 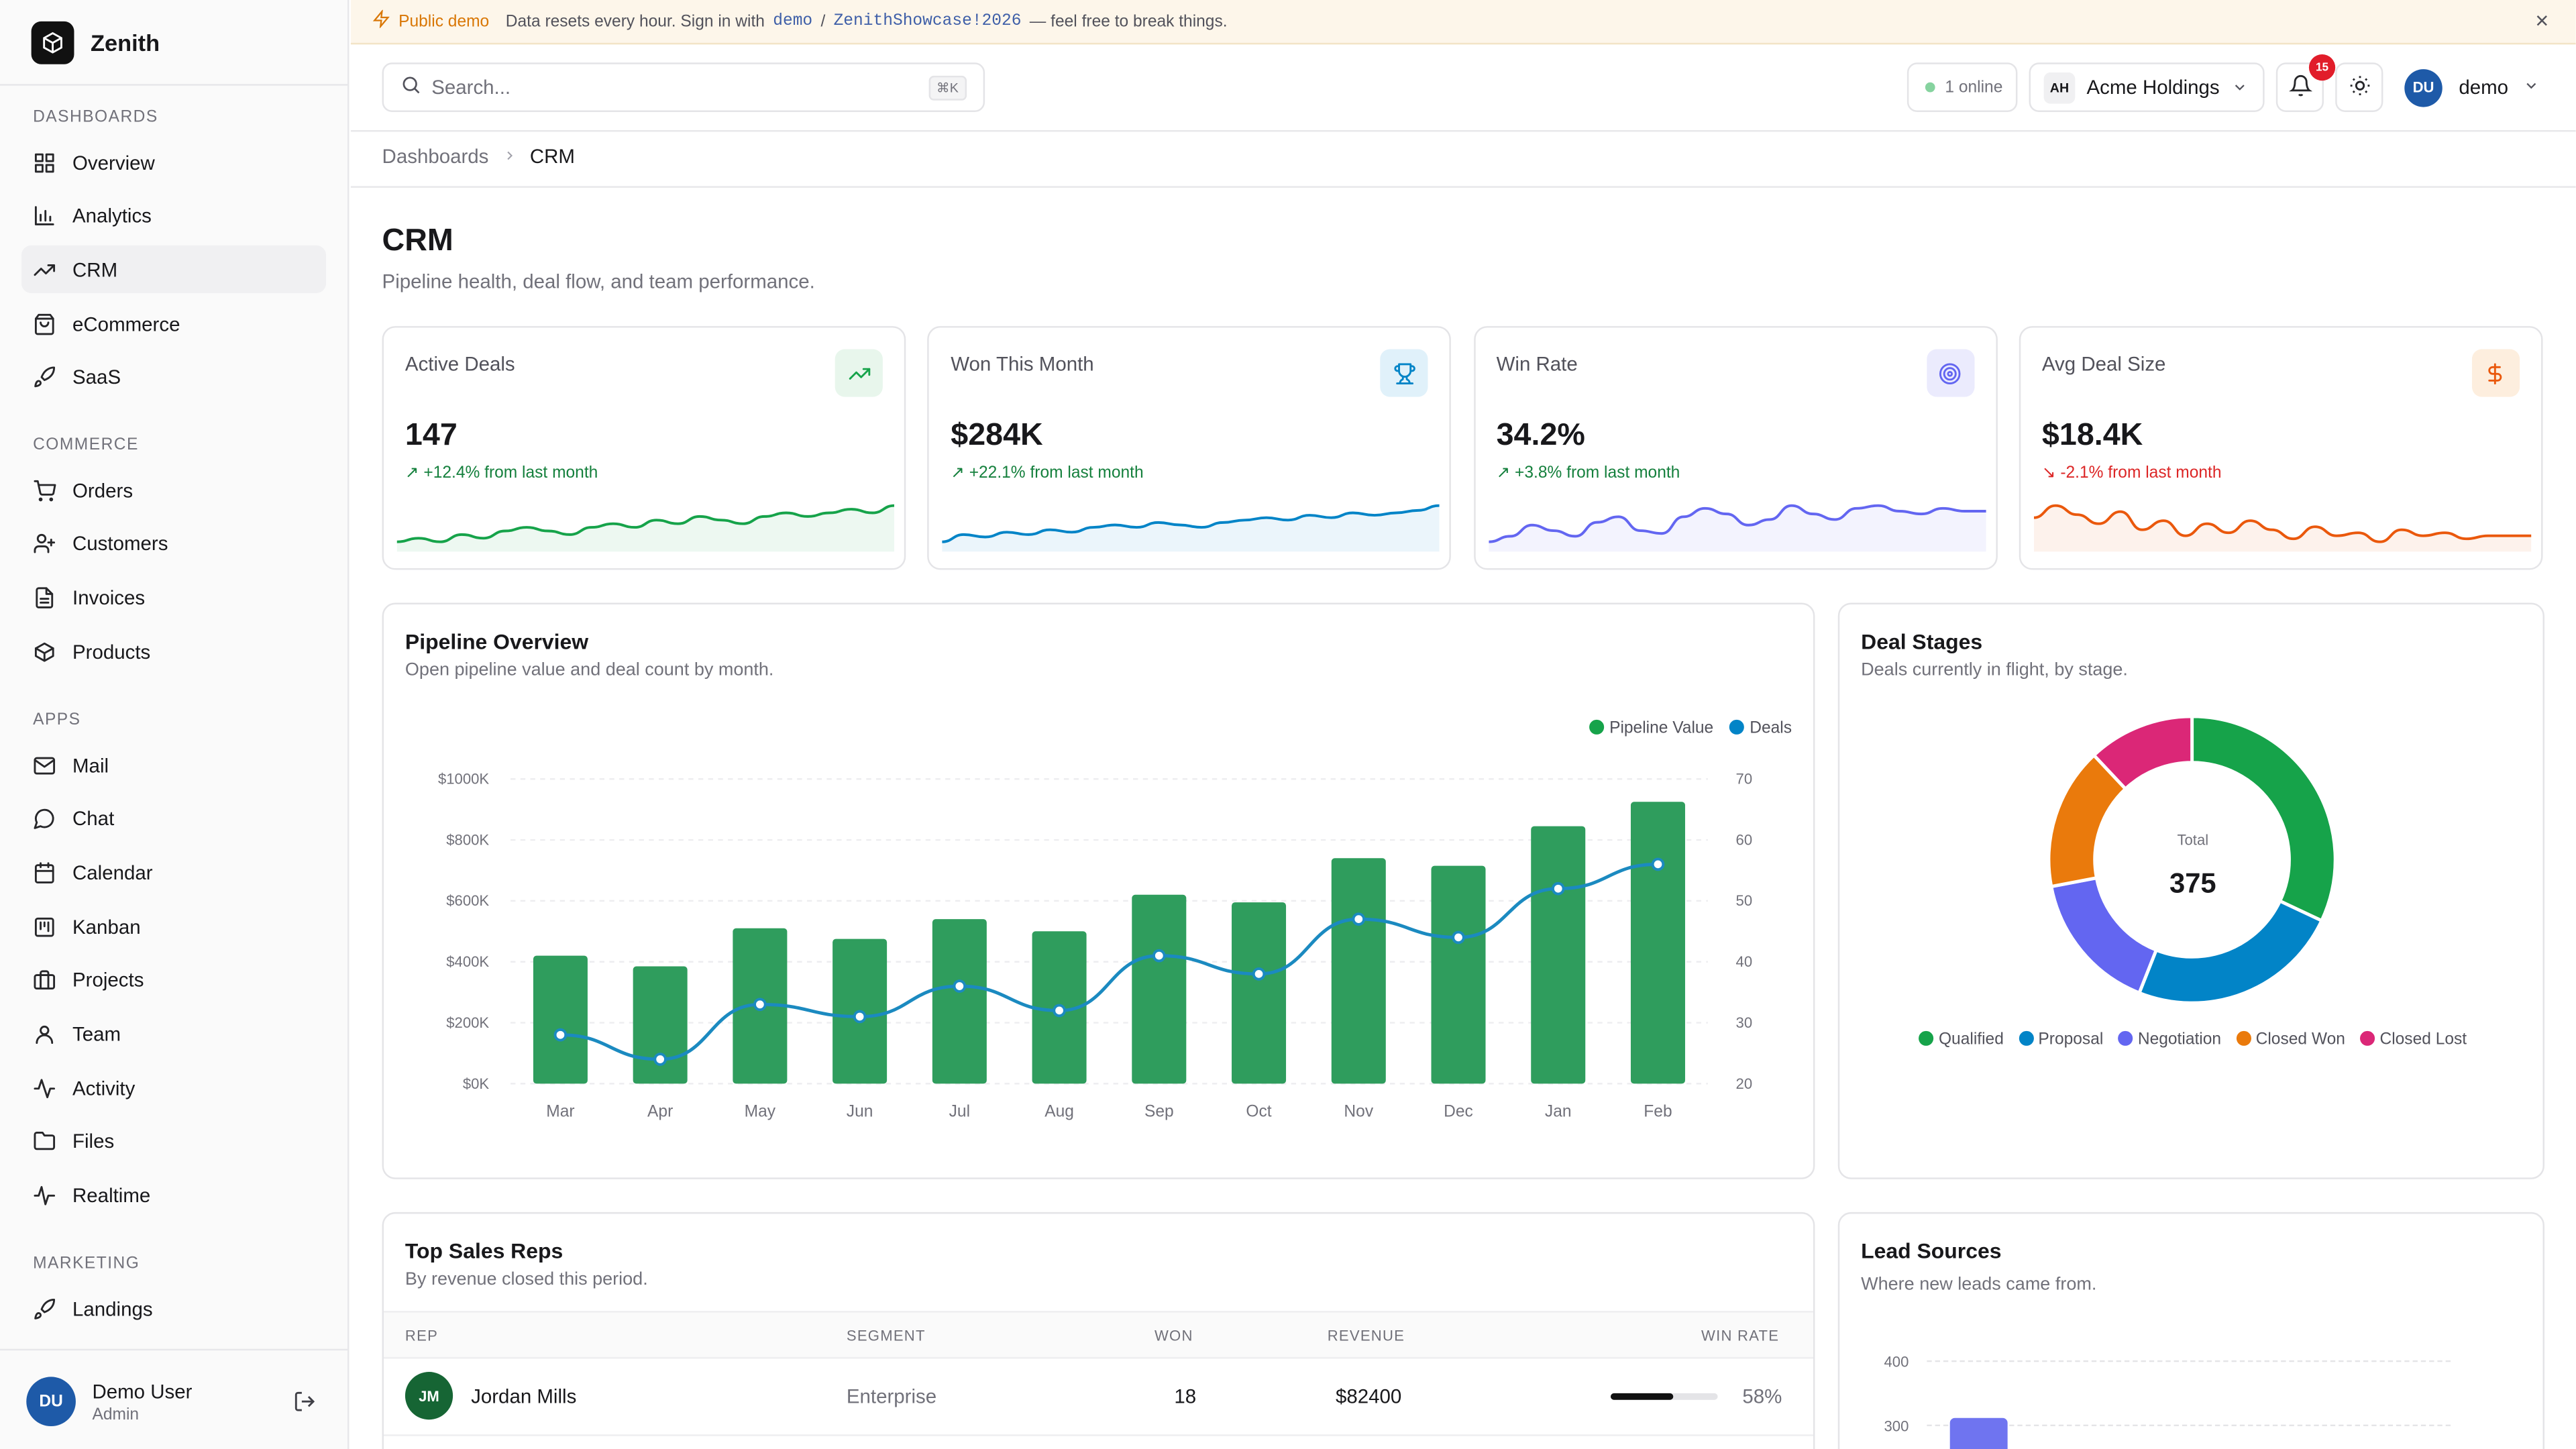 I want to click on sidebar-item-products: Products, so click(x=173, y=652).